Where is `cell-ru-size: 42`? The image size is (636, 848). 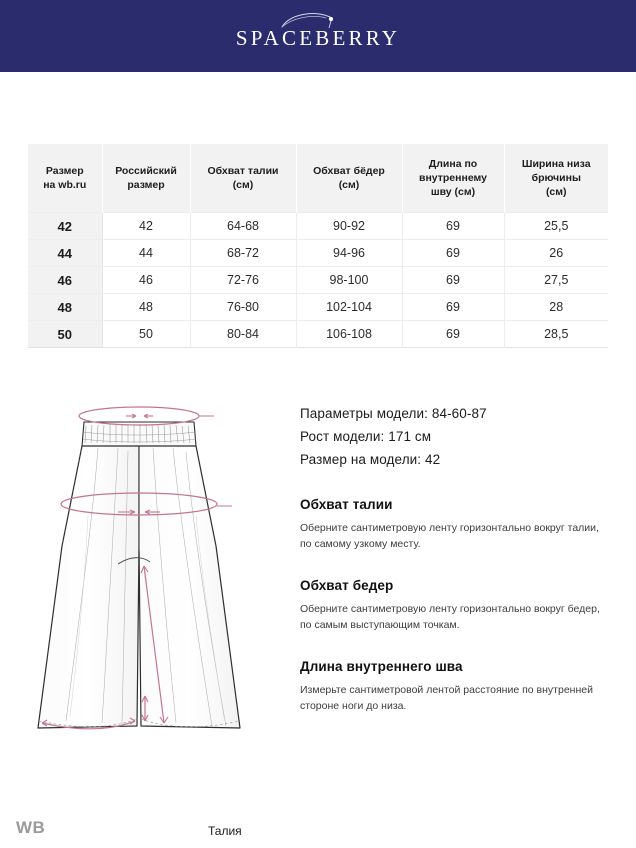
cell-ru-size: 42 is located at coordinates (146, 226).